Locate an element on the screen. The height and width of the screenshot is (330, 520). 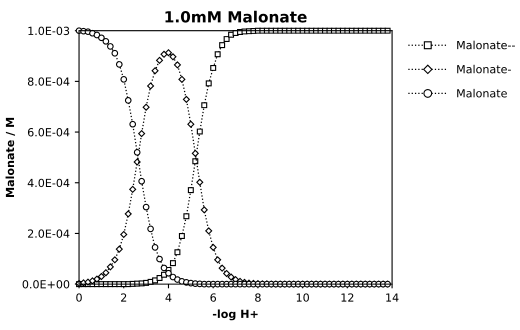
legend-label: Malonate- is located at coordinates (484, 69).